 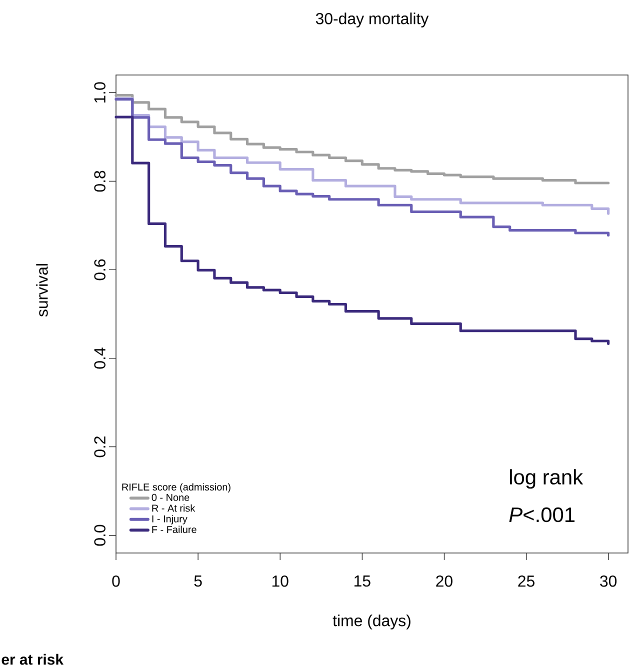 What do you see at coordinates (100, 92) in the screenshot?
I see `y-tick-label: 1.0` at bounding box center [100, 92].